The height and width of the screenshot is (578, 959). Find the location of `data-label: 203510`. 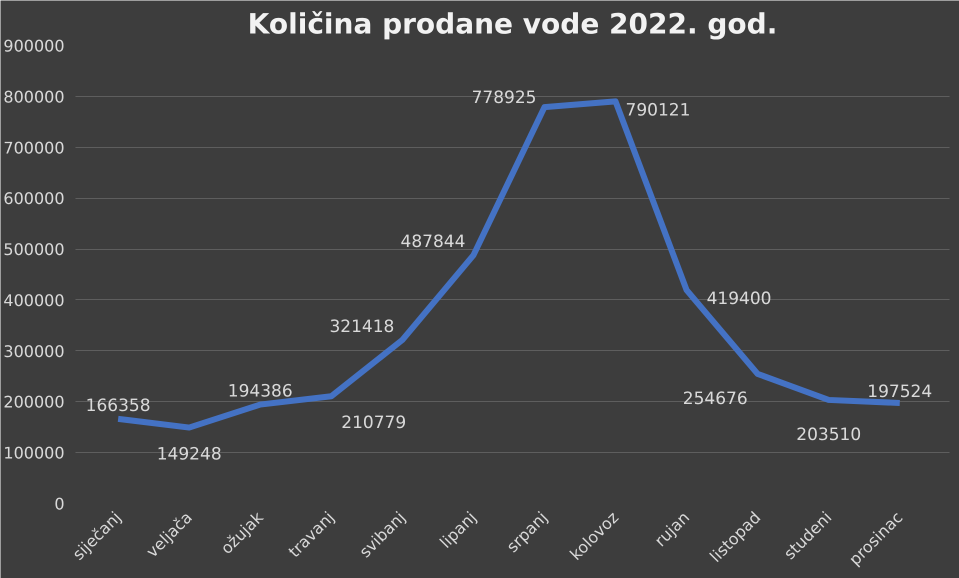

data-label: 203510 is located at coordinates (829, 434).